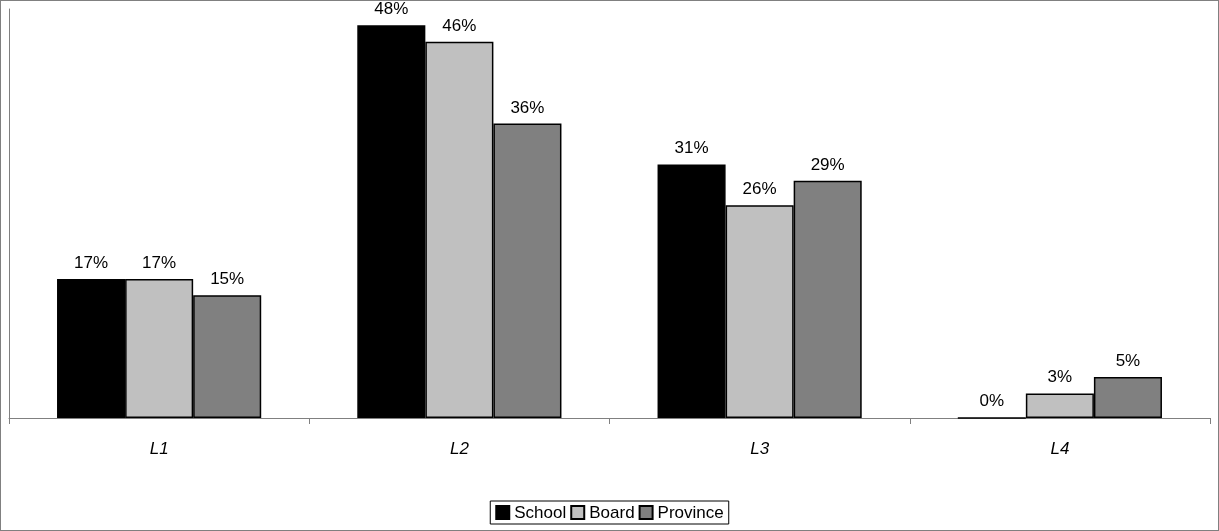  I want to click on legend-label: Board, so click(612, 512).